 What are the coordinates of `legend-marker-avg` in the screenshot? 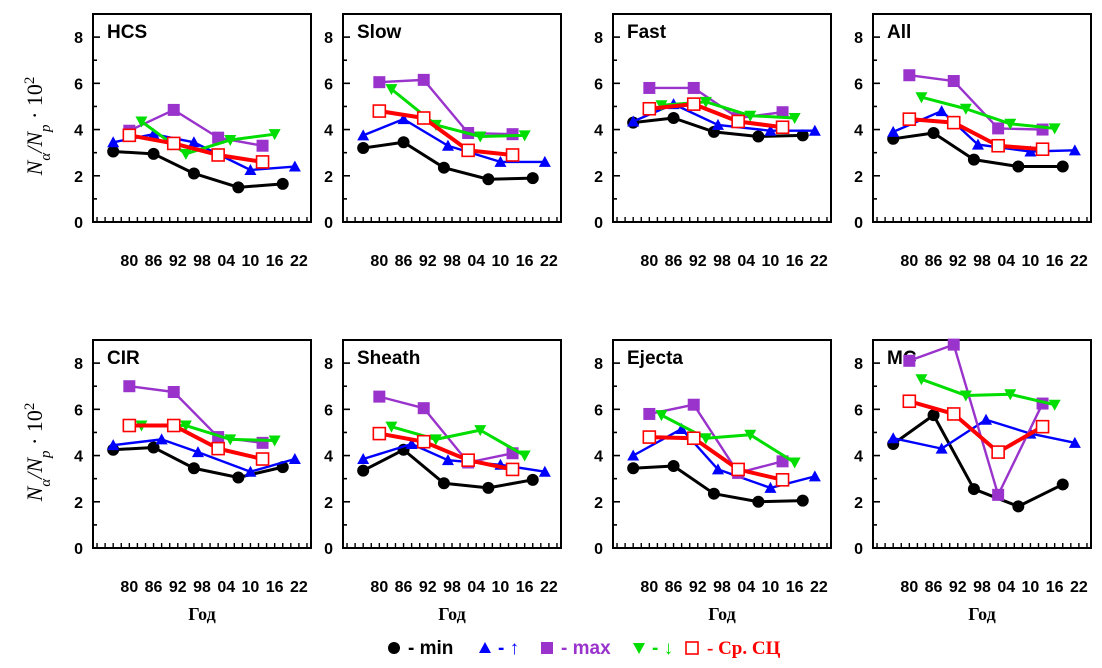 It's located at (692, 648).